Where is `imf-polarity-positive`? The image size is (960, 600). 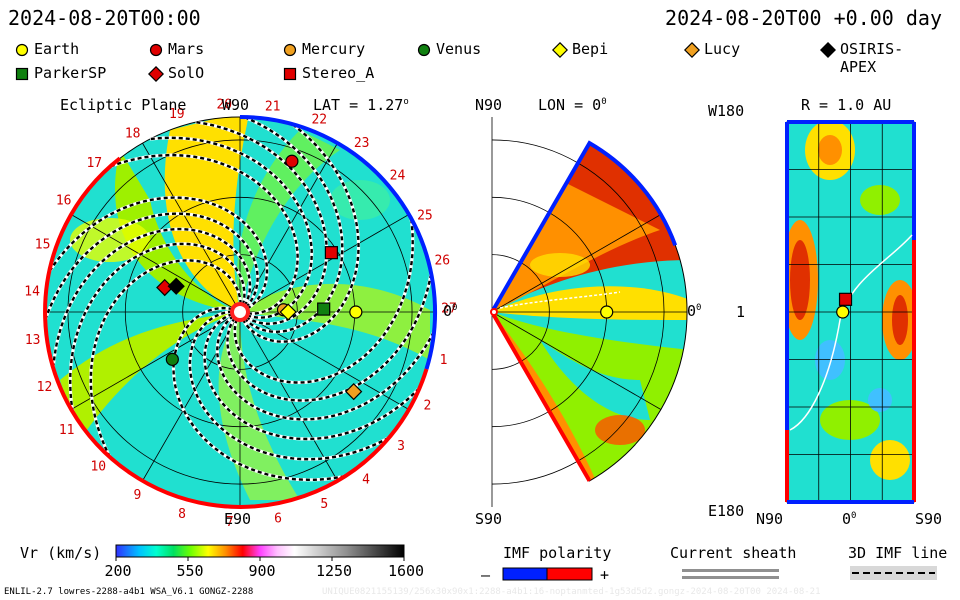 imf-polarity-positive is located at coordinates (569, 574).